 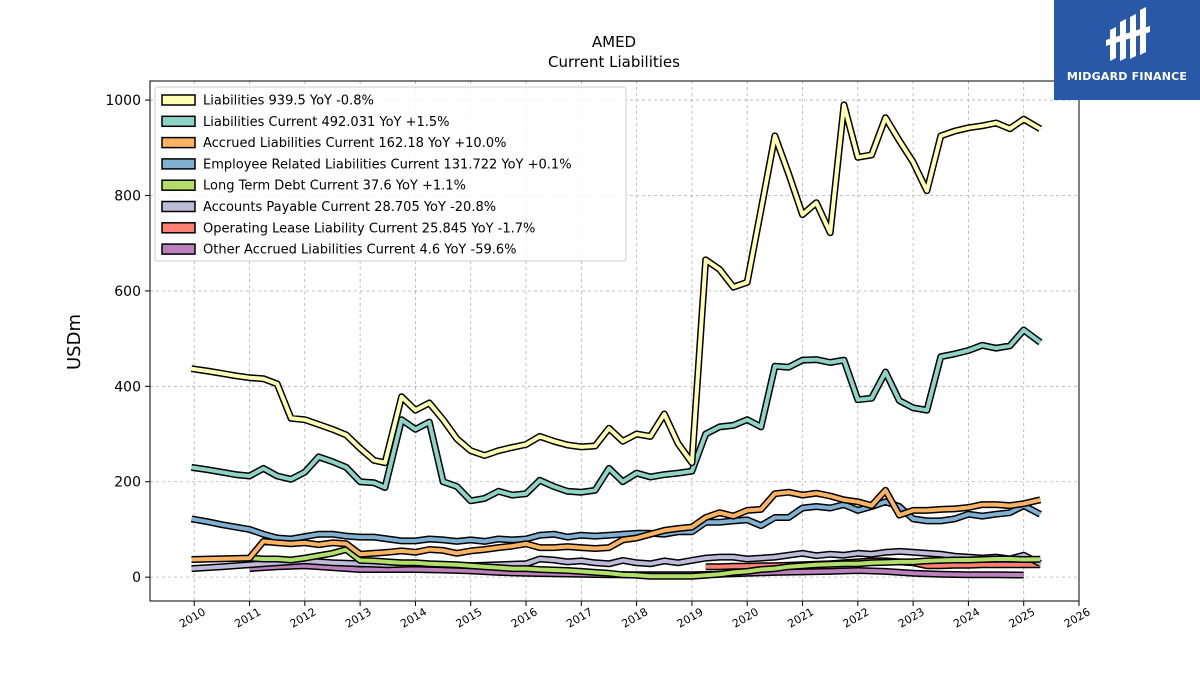 I want to click on chart-title: AMED, so click(x=614, y=42).